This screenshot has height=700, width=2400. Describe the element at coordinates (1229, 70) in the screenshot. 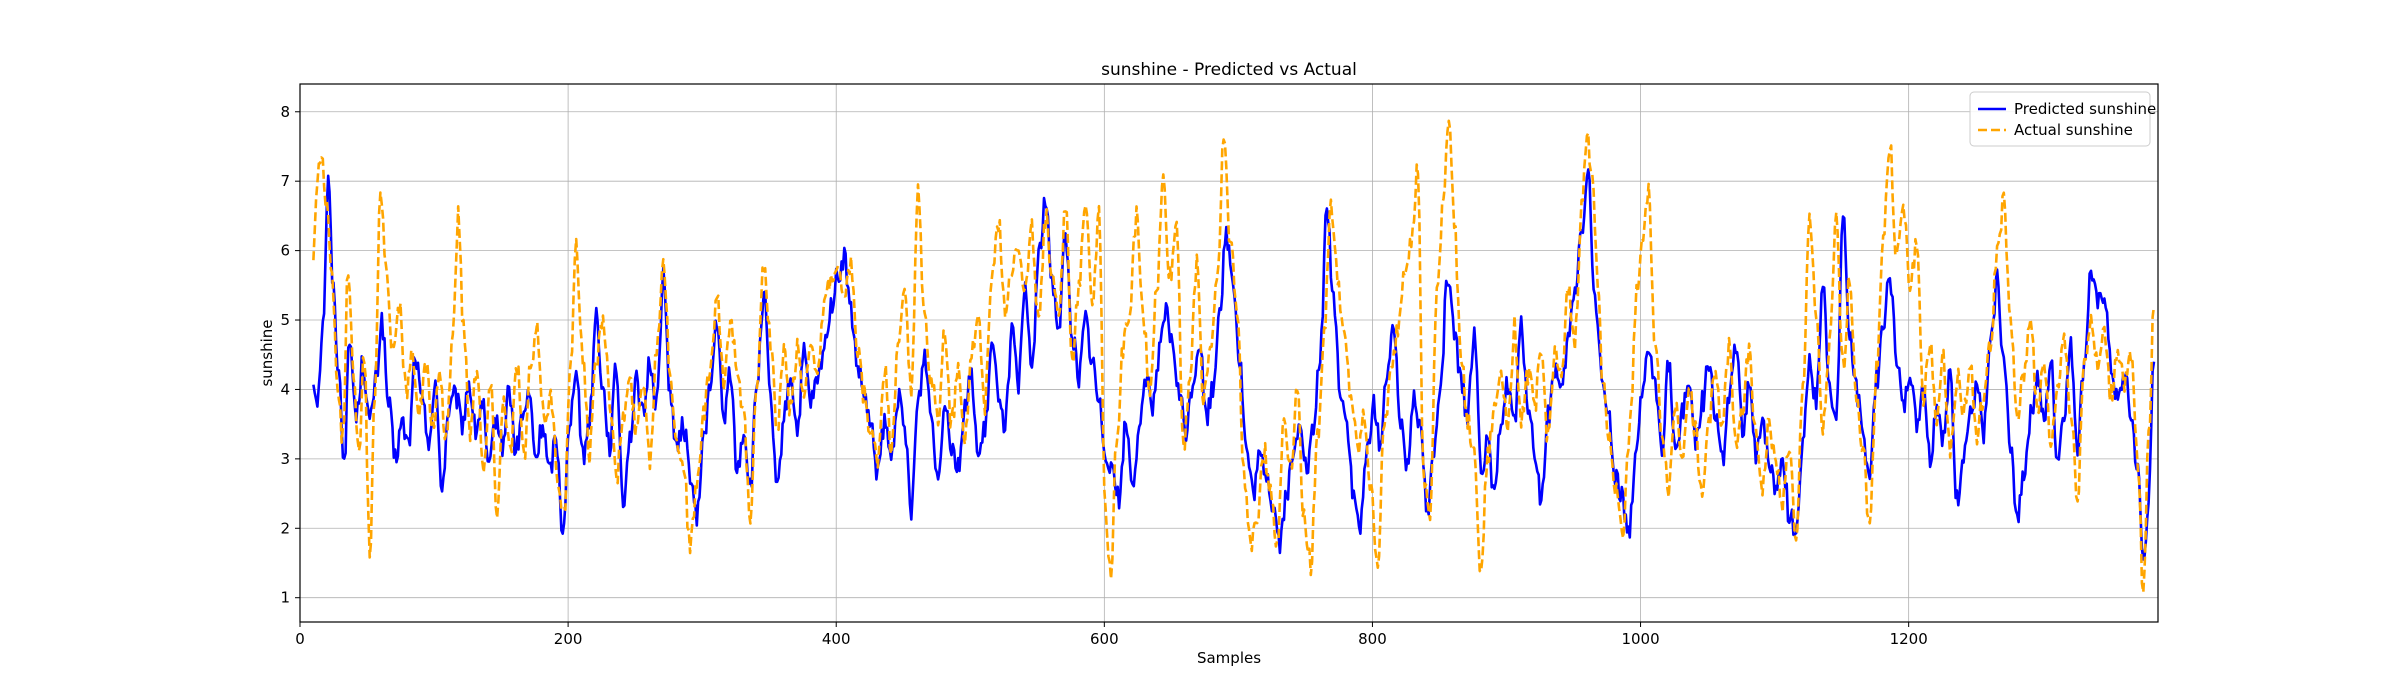

I see `chart-title: sunshine - Predicted vs Actual` at that location.